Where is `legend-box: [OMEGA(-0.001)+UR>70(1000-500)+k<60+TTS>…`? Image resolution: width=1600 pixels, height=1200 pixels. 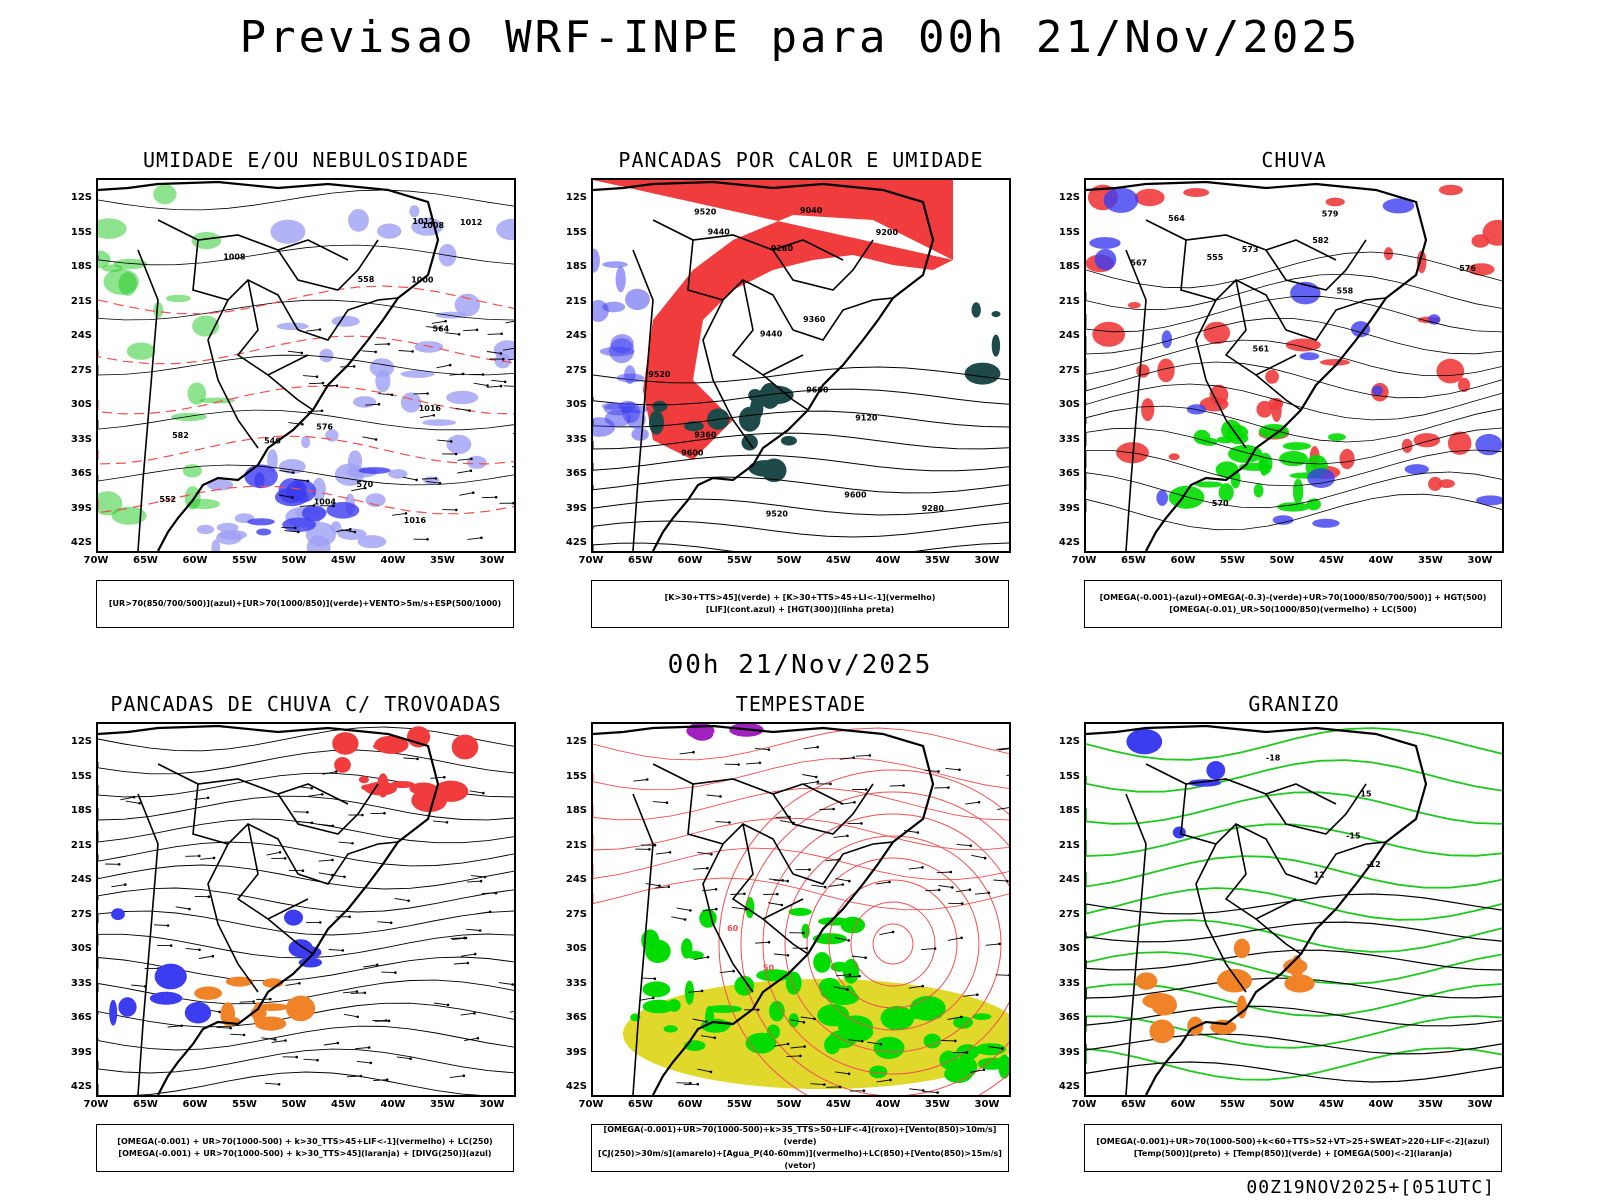 legend-box: [OMEGA(-0.001)+UR>70(1000-500)+k<60+TTS>… is located at coordinates (1293, 1148).